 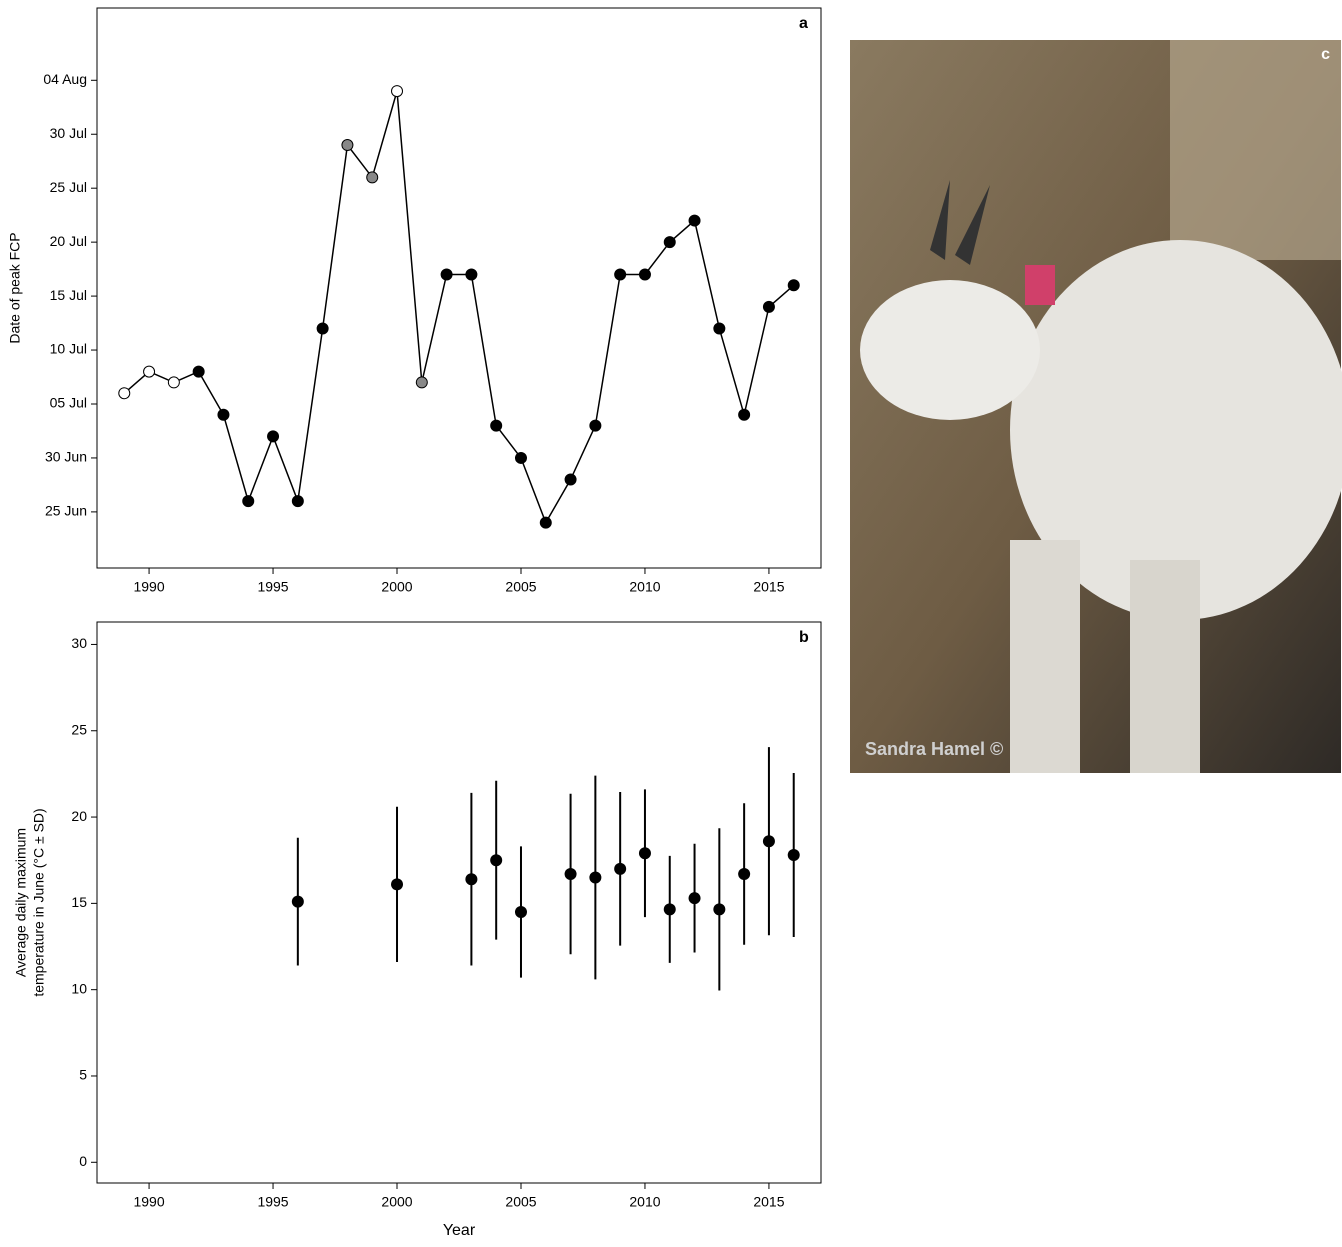 I want to click on rock, so click(x=1255, y=150).